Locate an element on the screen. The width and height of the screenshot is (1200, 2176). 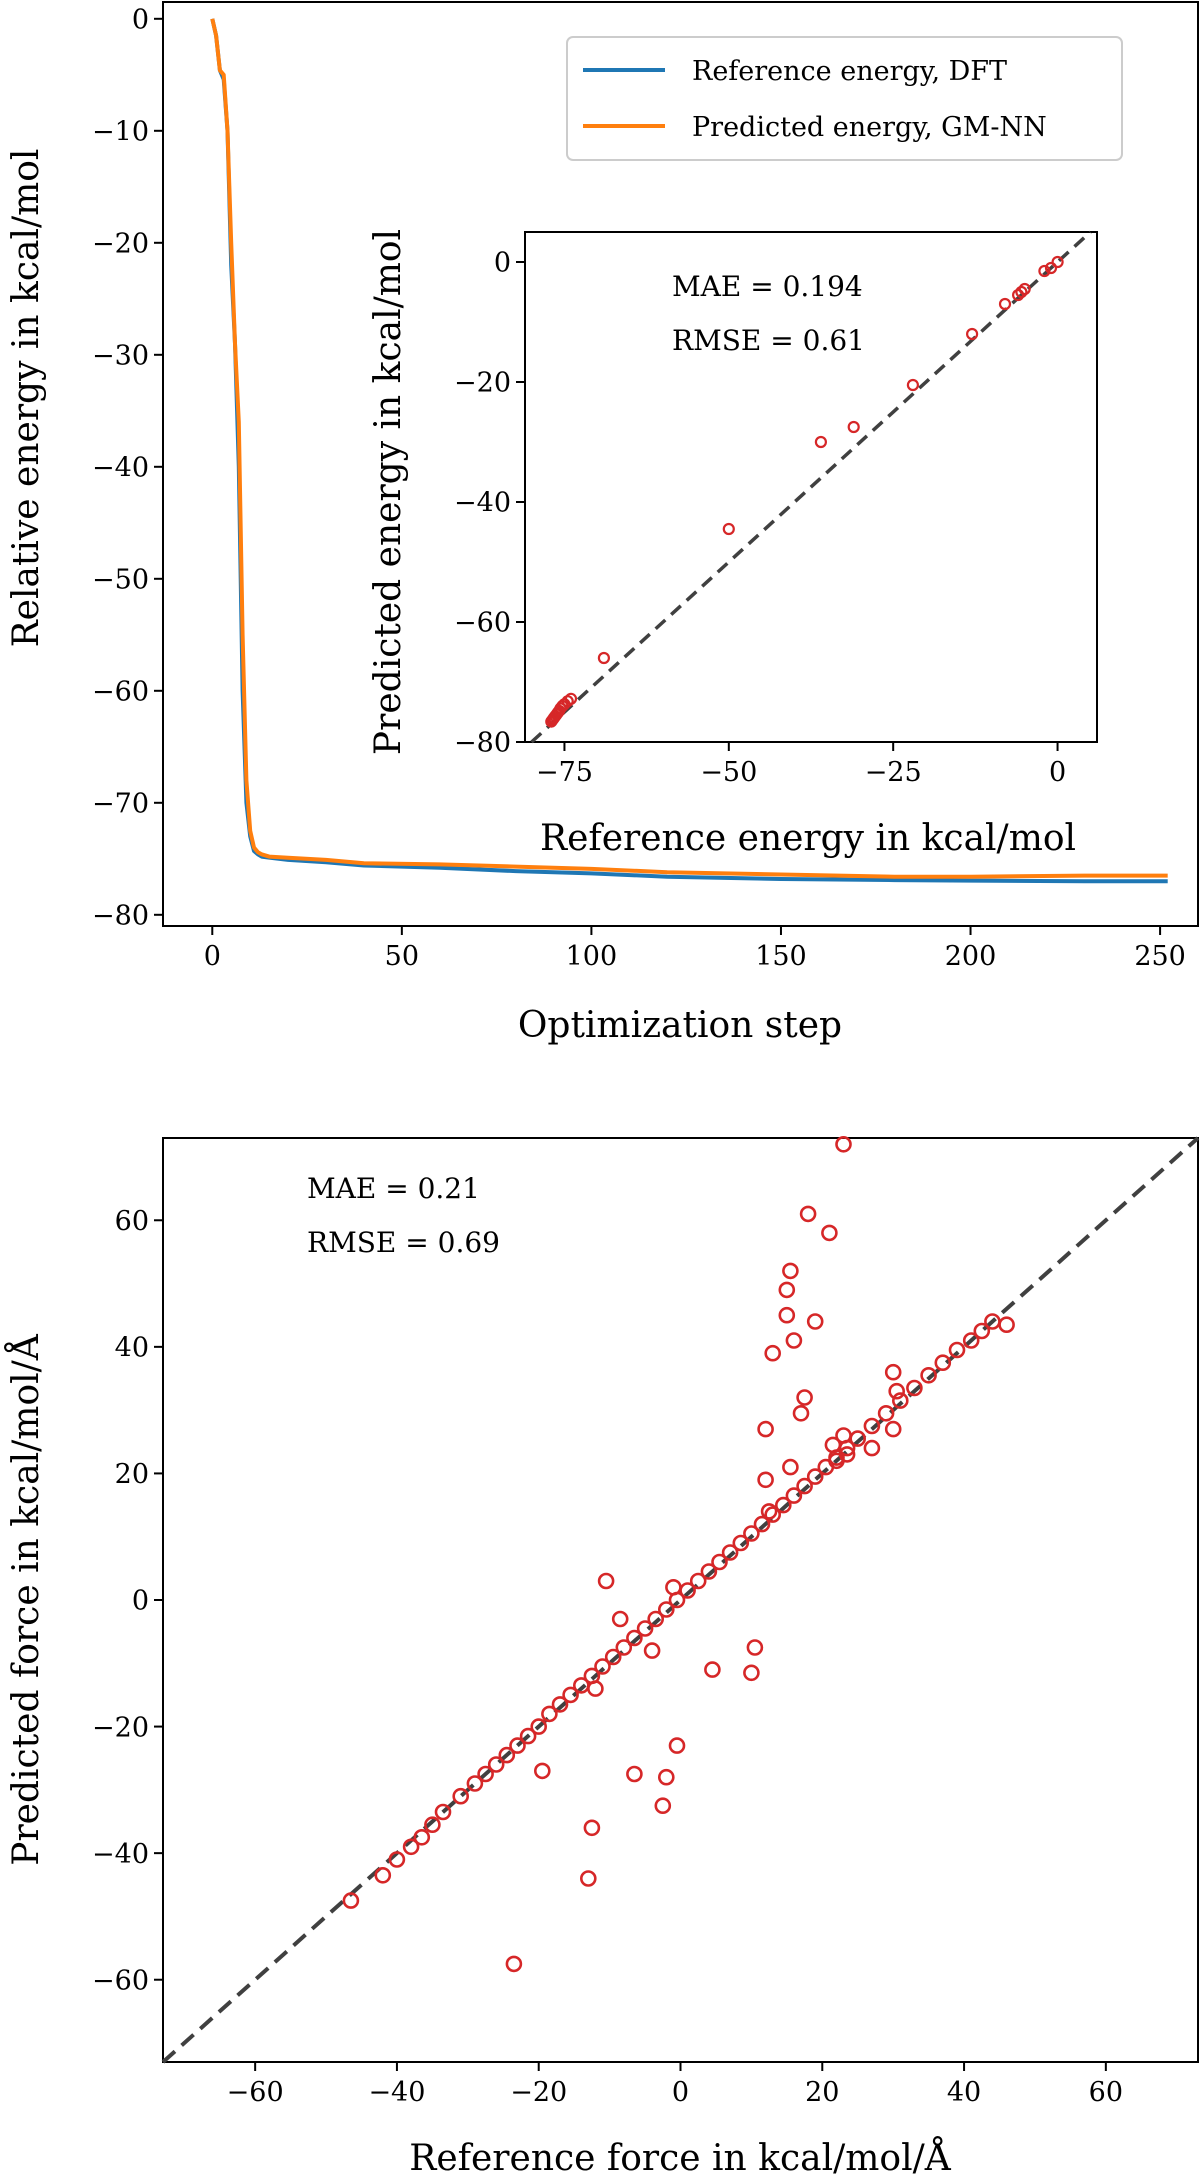
inset-rmse-annotation: RMSE = 0.61 is located at coordinates (768, 340).